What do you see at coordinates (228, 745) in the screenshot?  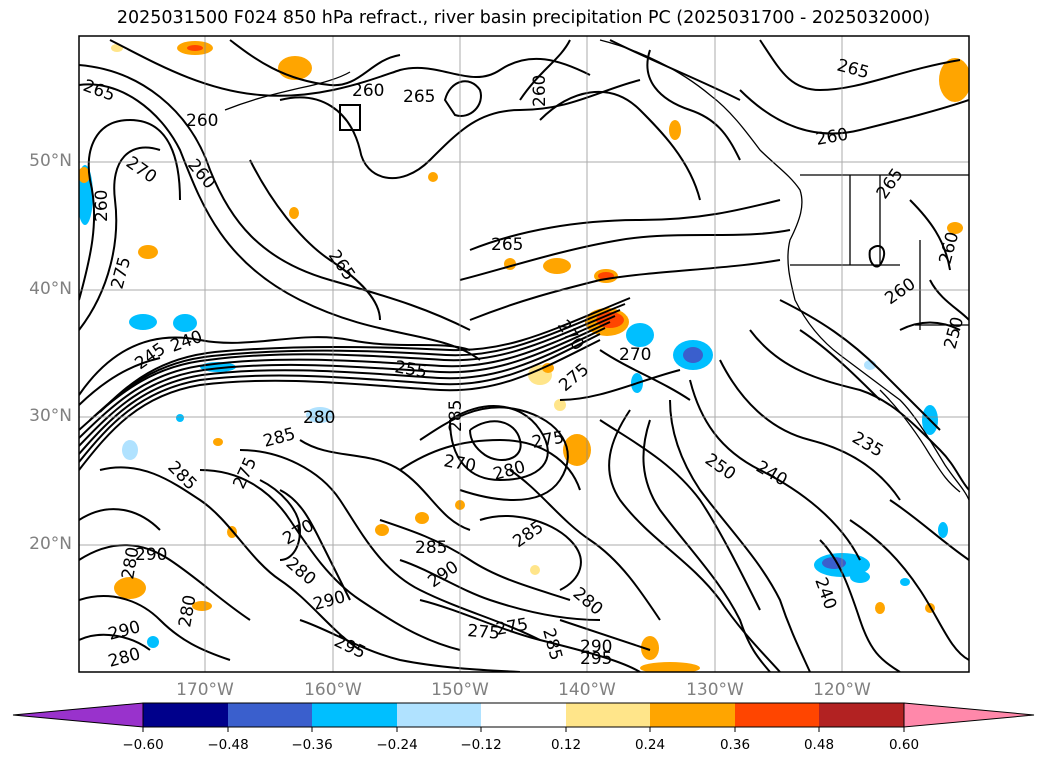 I see `colorbar-tick-label: −0.48` at bounding box center [228, 745].